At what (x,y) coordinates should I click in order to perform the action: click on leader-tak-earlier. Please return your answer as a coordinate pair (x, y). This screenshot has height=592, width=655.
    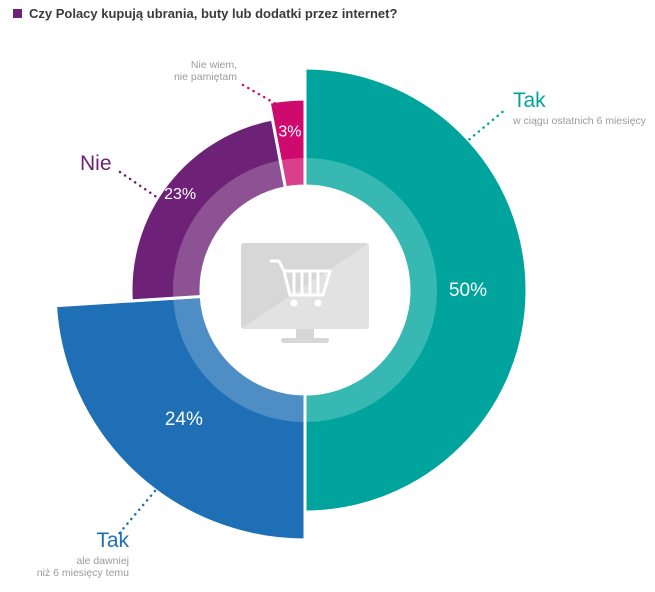
    Looking at the image, I should click on (136, 513).